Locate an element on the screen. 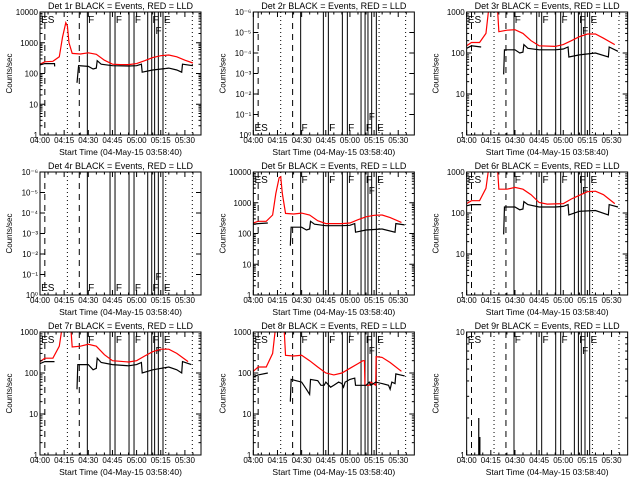  y-tick-label: 10⁻⁵ is located at coordinates (243, 33).